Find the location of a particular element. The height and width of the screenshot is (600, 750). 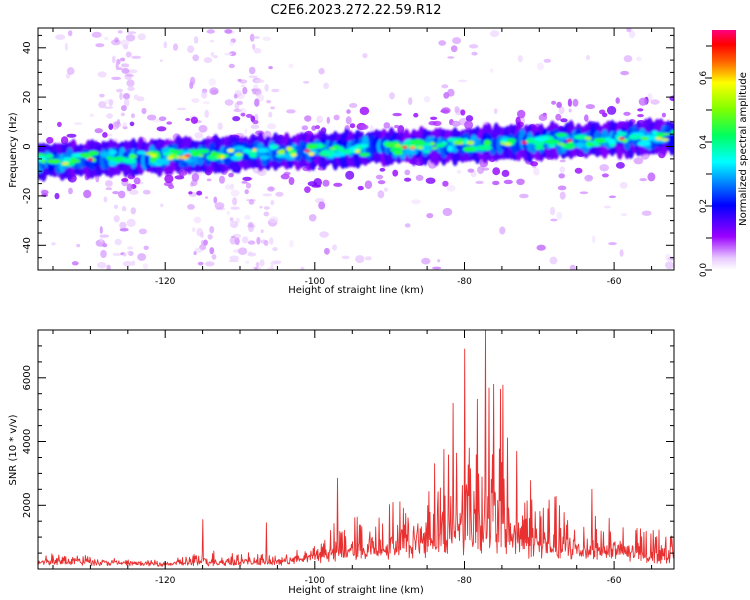

spectrogram-y-tick-label: 20 is located at coordinates (27, 97).